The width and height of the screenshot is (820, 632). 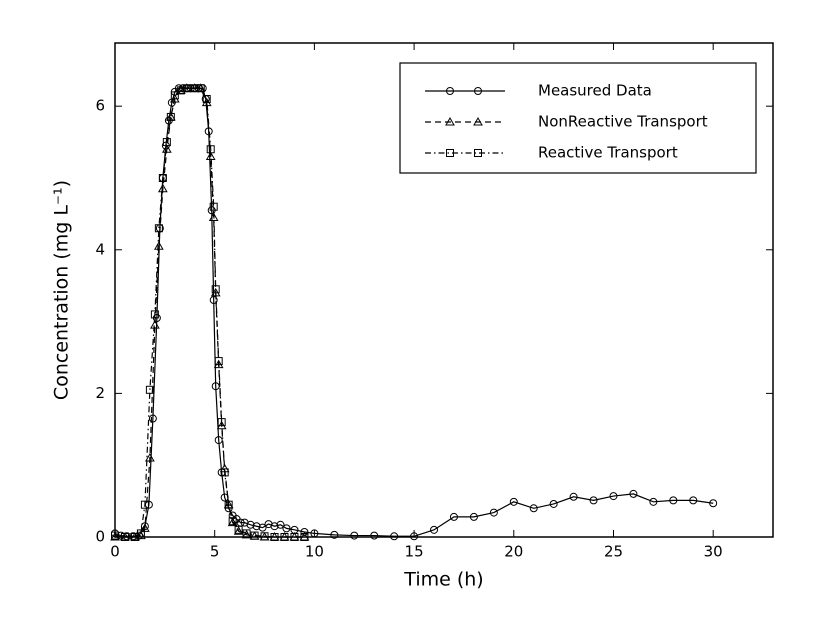 I want to click on legend-box, so click(x=578, y=118).